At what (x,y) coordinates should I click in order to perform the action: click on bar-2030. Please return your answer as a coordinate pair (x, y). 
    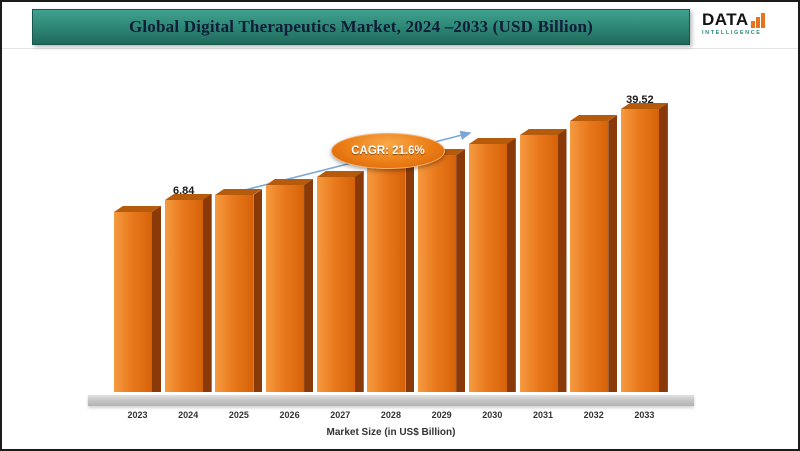
    Looking at the image, I should click on (492, 265).